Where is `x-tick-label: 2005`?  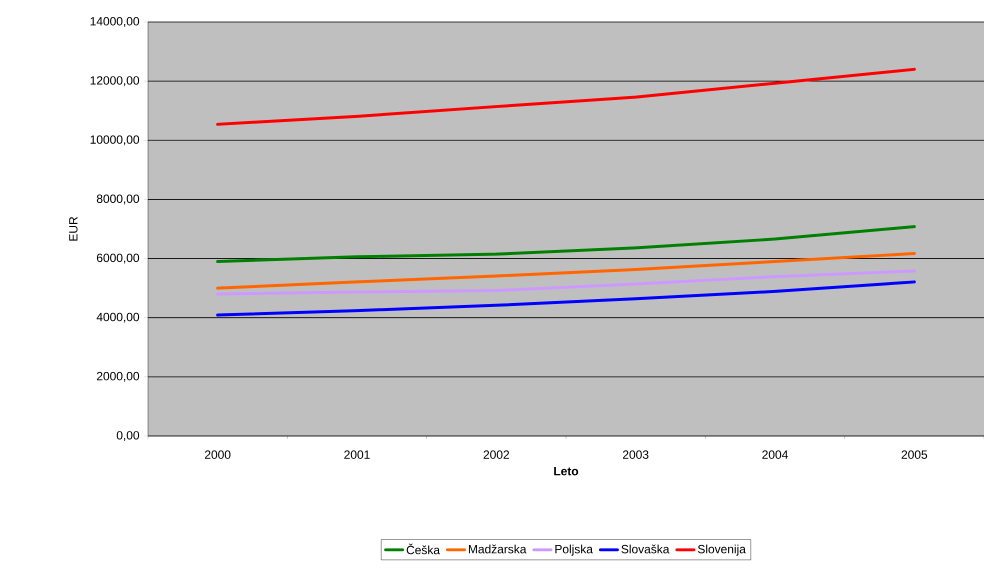
x-tick-label: 2005 is located at coordinates (915, 454).